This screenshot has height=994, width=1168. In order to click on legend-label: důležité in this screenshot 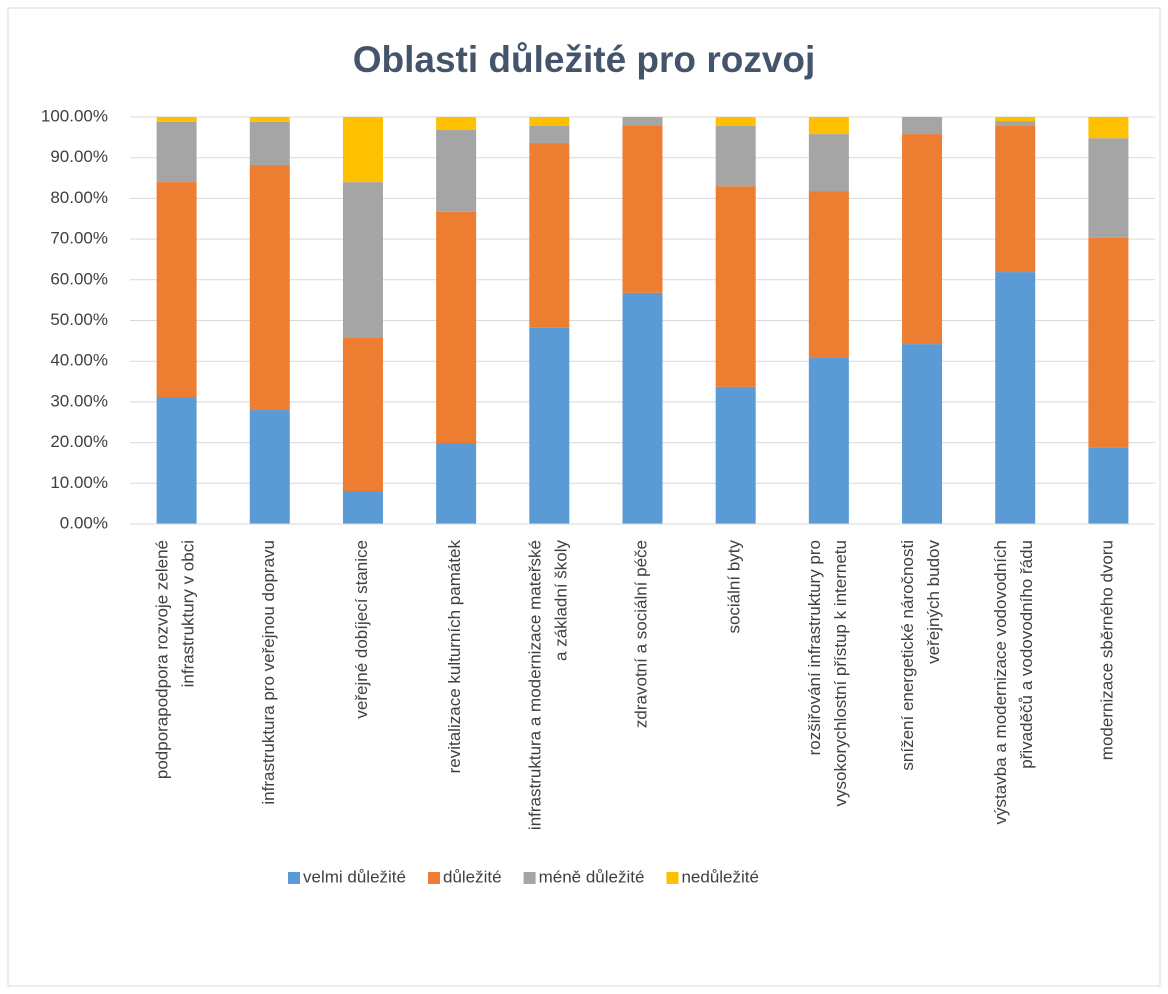, I will do `click(472, 876)`.